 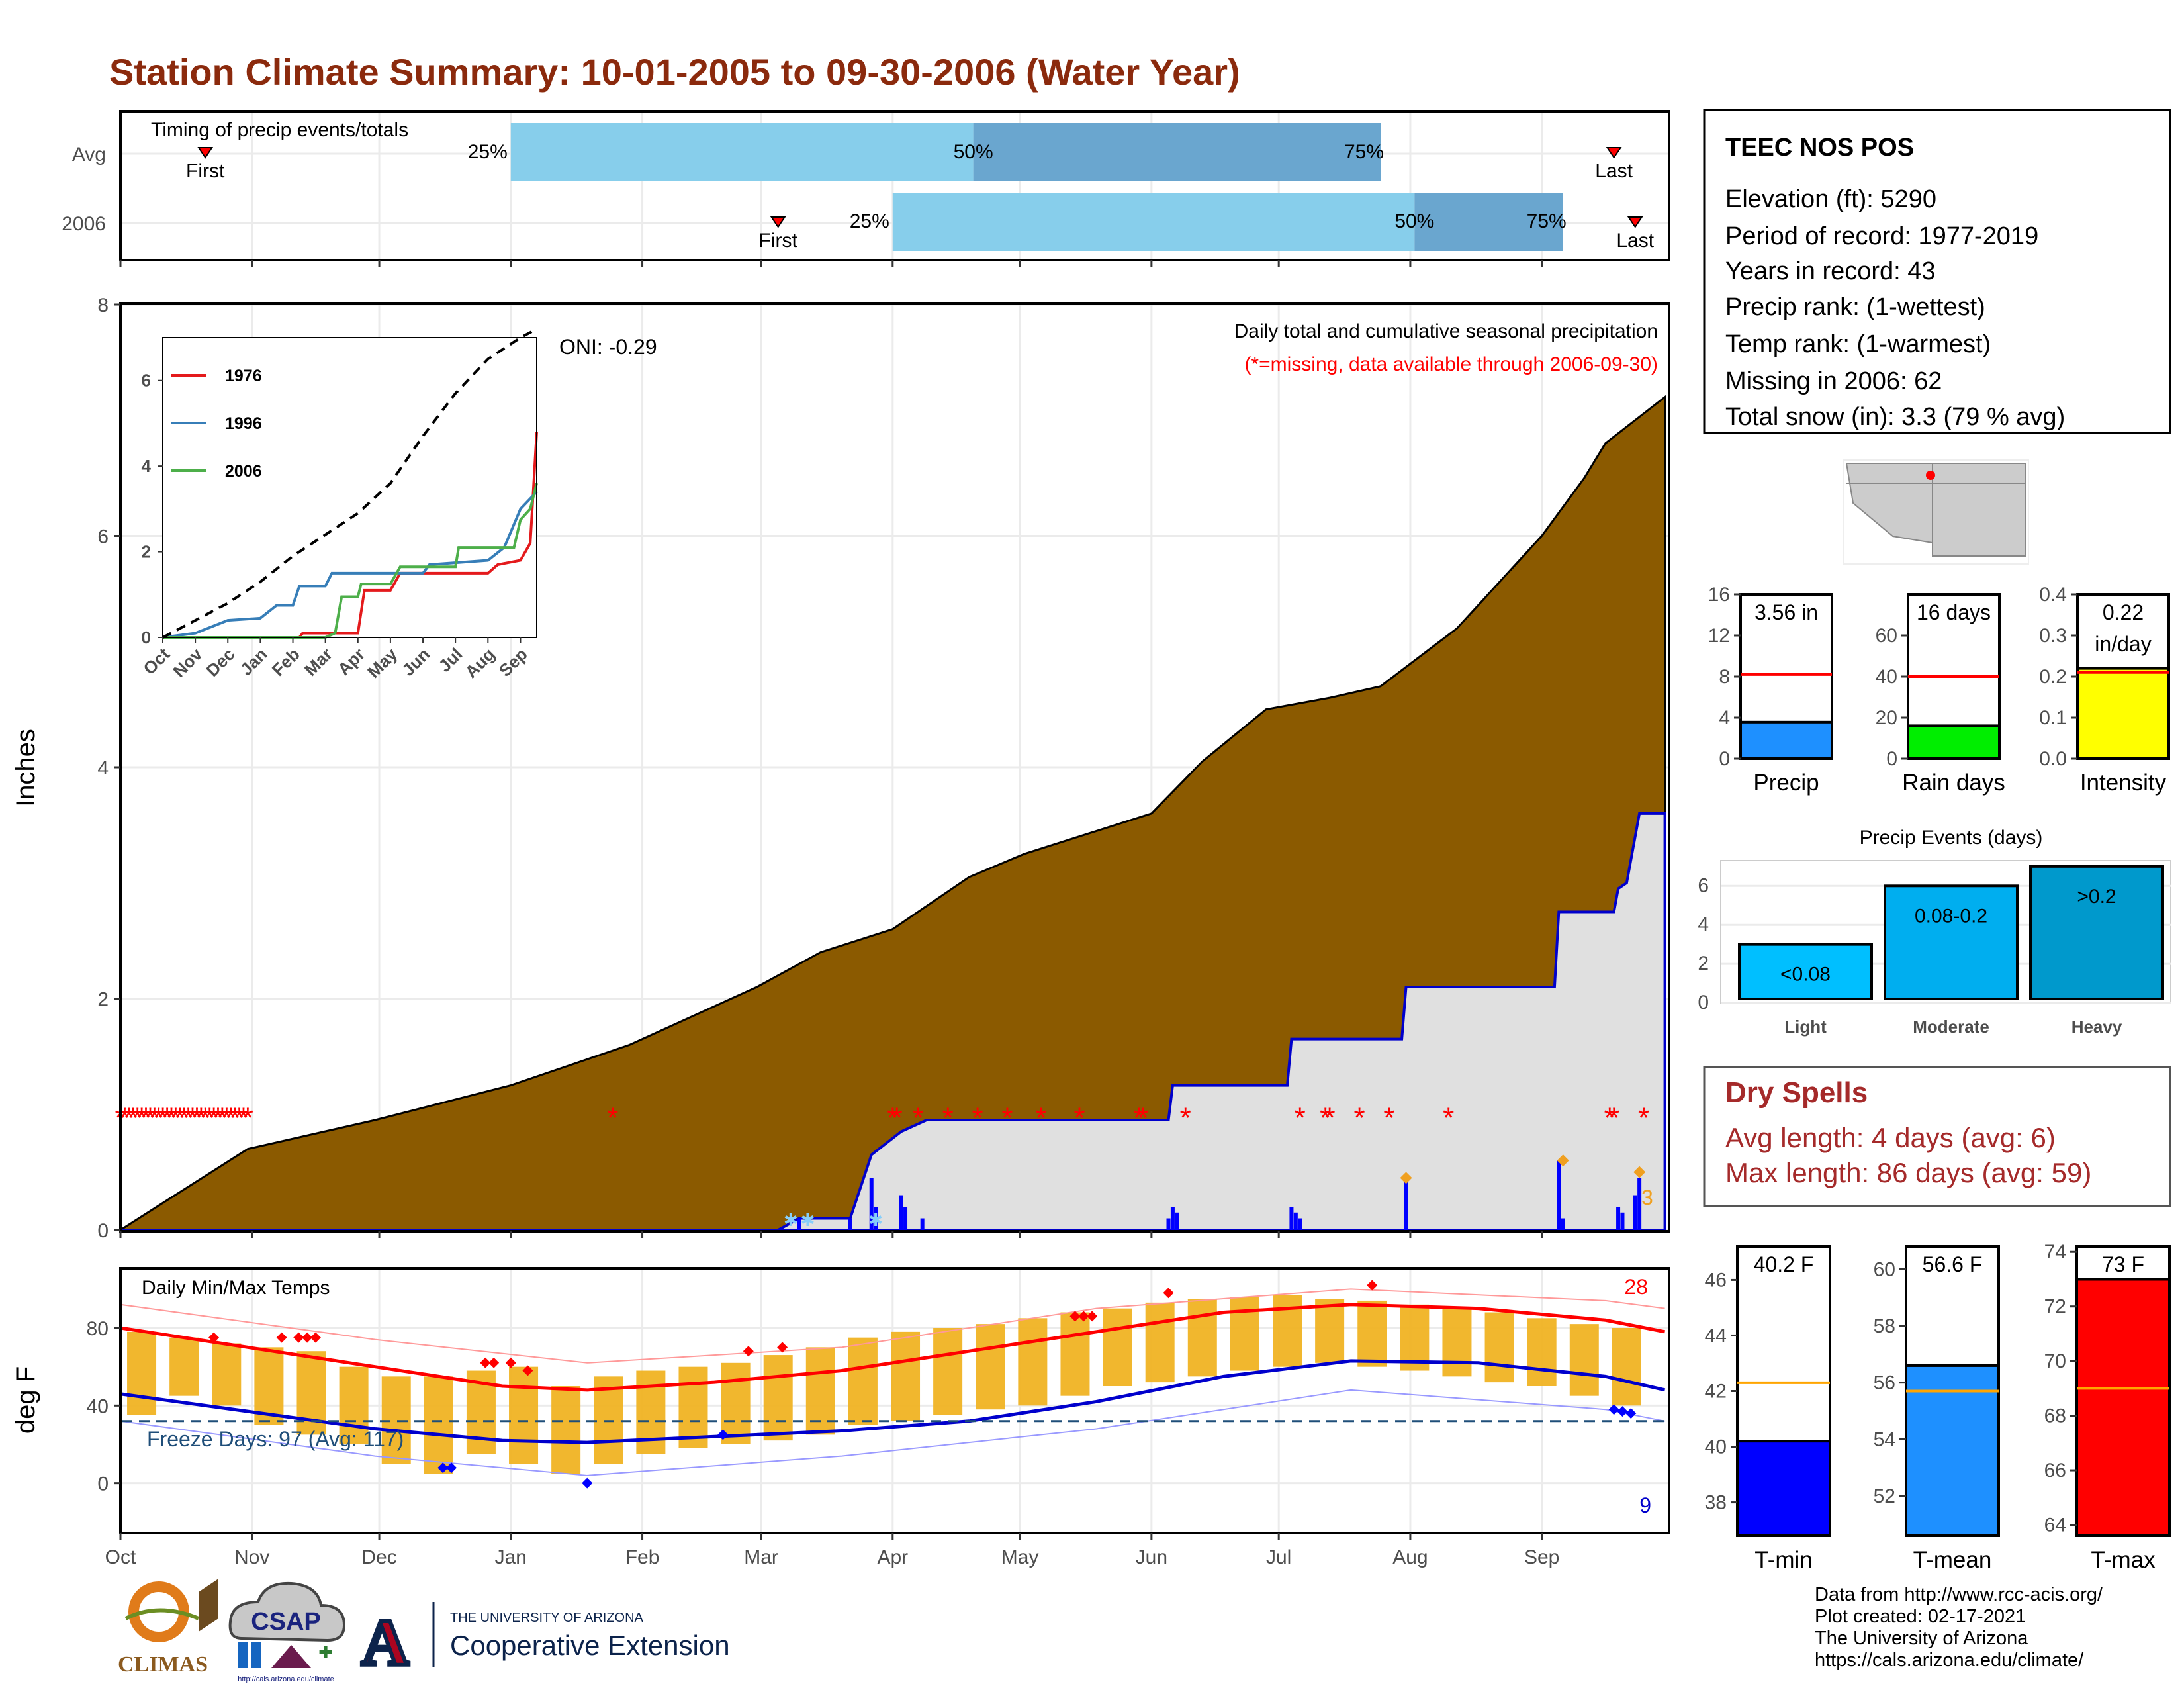 What do you see at coordinates (350, 561) in the screenshot?
I see `inset-series-line` at bounding box center [350, 561].